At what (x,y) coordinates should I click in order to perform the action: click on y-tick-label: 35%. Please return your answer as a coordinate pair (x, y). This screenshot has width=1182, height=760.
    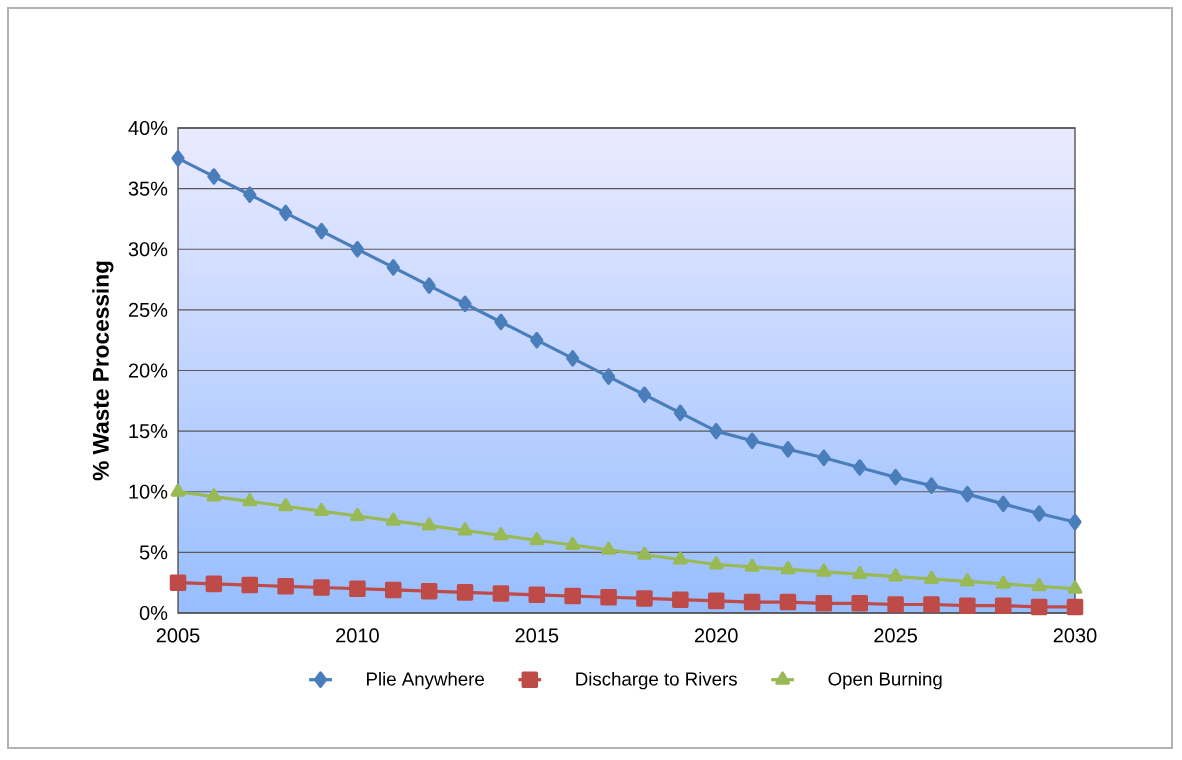
    Looking at the image, I should click on (148, 188).